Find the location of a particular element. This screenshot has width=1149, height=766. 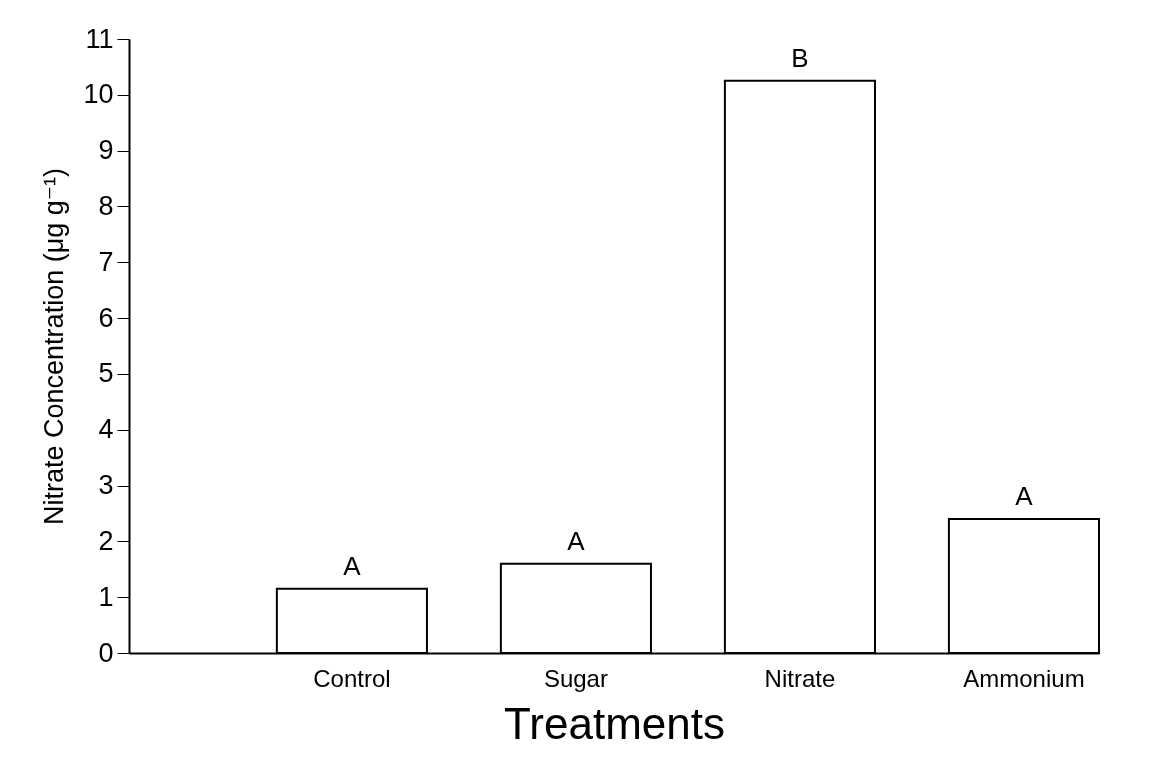

y-tick-label: 11 is located at coordinates (99, 38).